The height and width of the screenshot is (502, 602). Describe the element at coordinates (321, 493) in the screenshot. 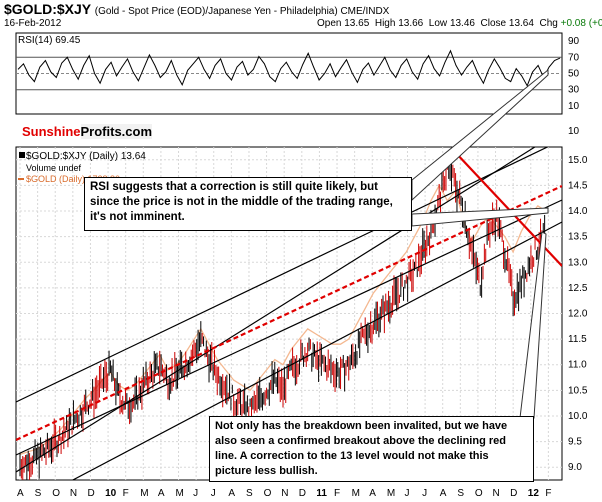

I see `x-tick-label: 11` at that location.